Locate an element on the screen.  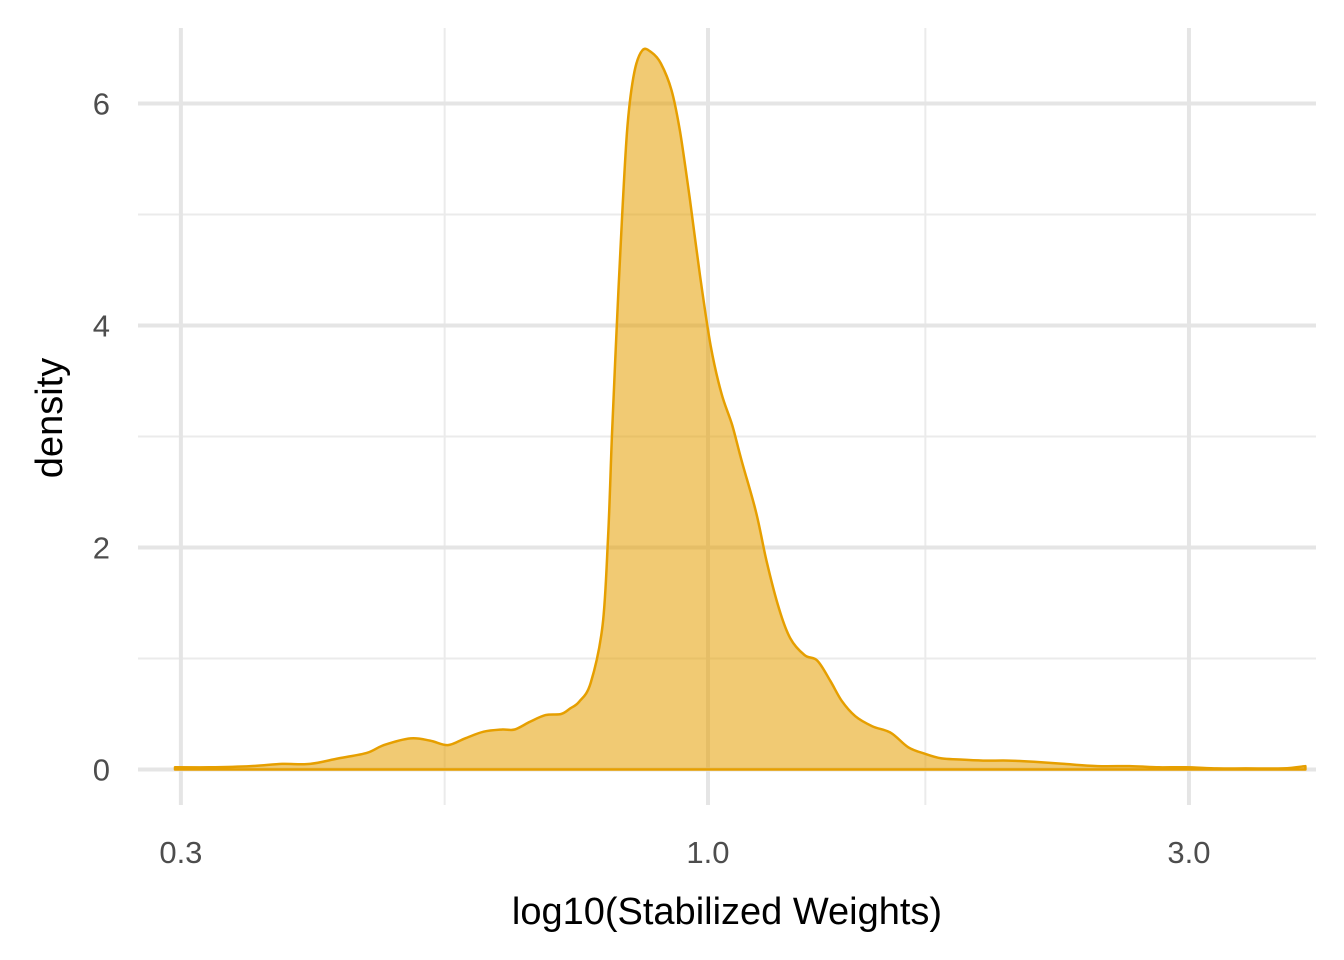
x-tick-label: 3.0 is located at coordinates (1188, 852).